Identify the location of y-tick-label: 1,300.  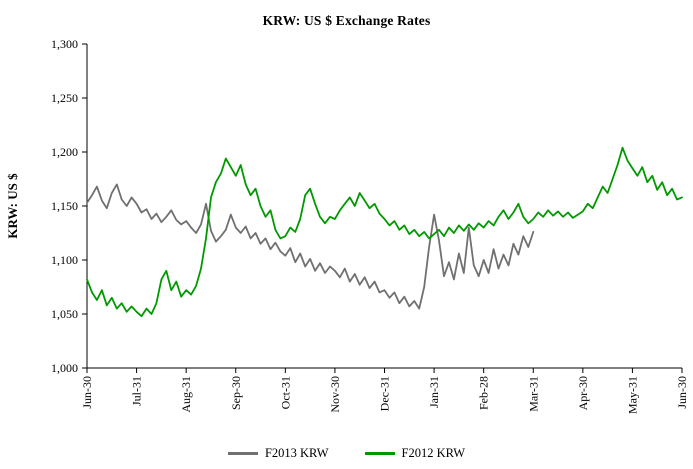
(64, 44).